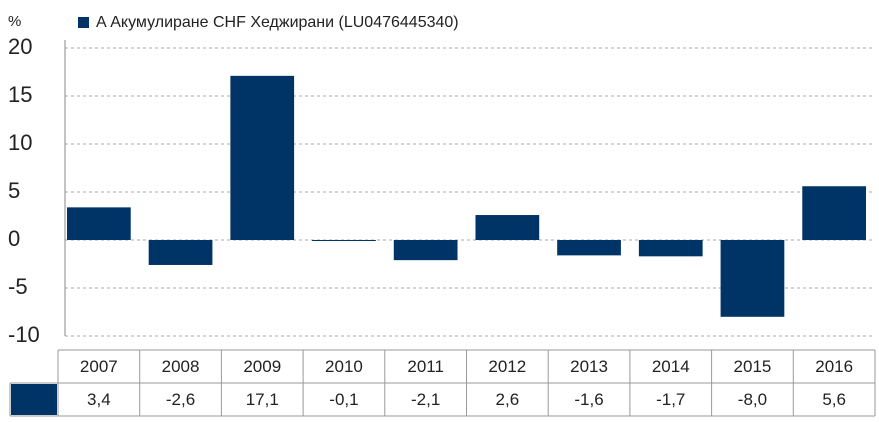 The height and width of the screenshot is (422, 879). What do you see at coordinates (20, 46) in the screenshot?
I see `y-tick-label: 20` at bounding box center [20, 46].